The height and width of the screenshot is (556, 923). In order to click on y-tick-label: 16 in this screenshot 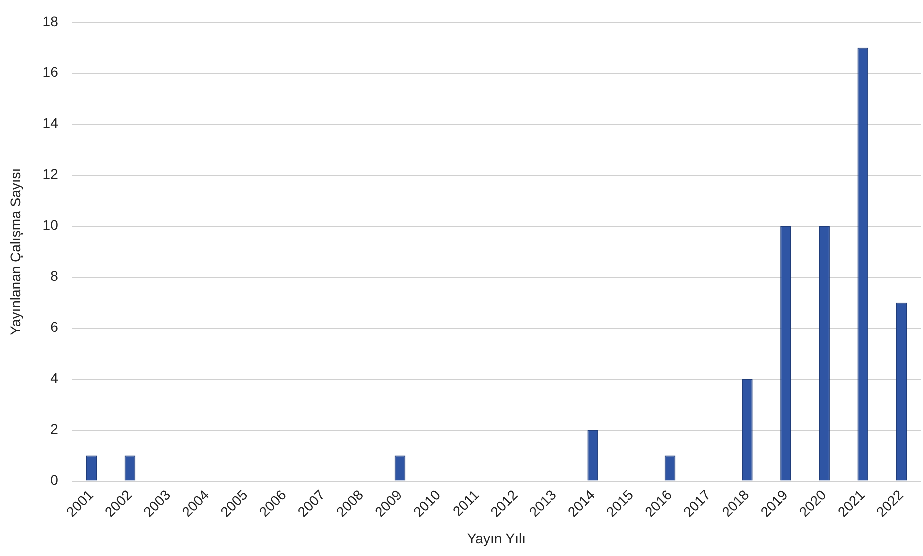, I will do `click(50, 72)`.